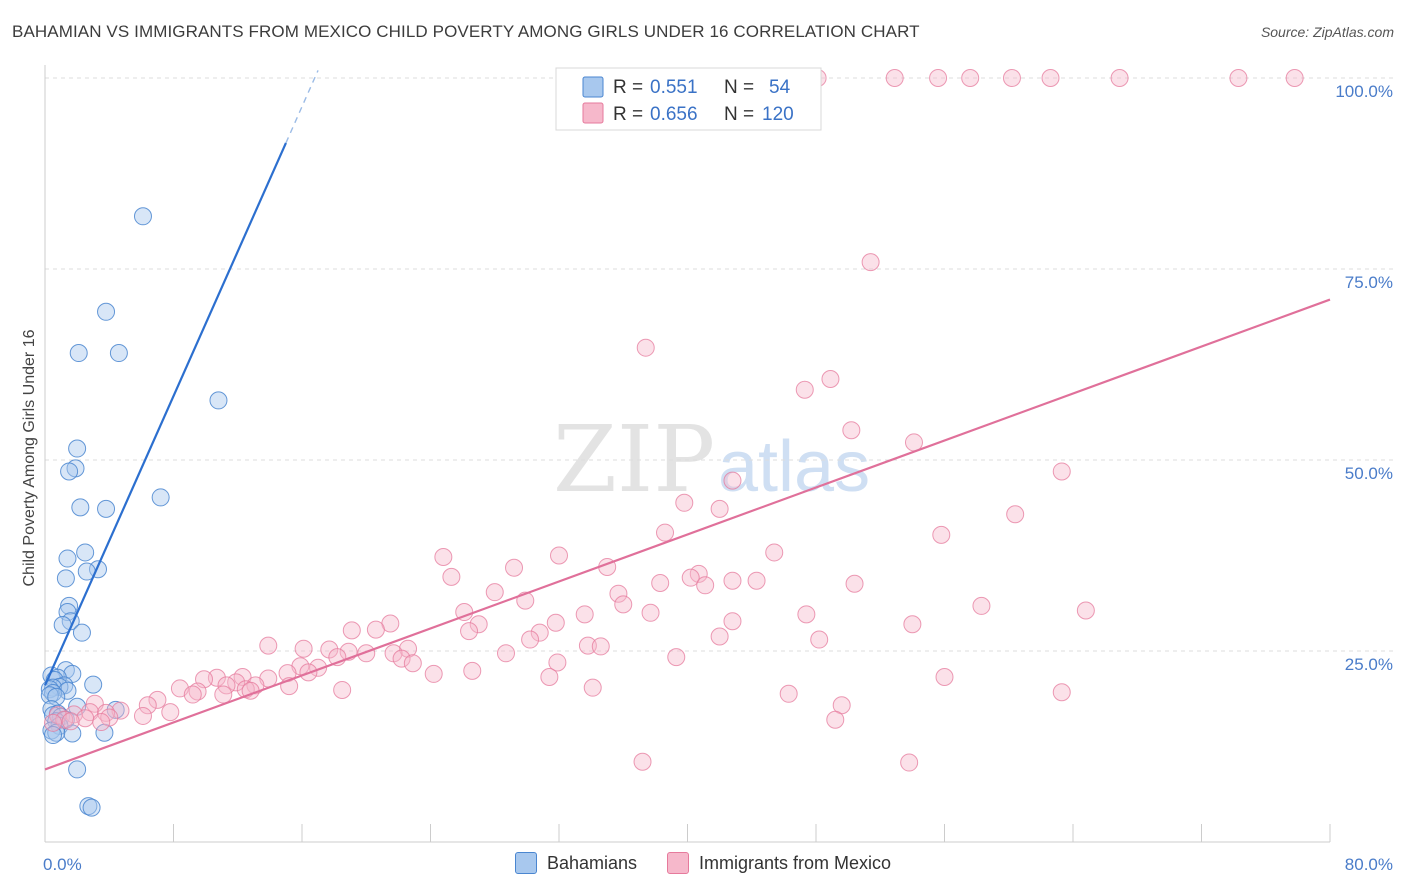  What do you see at coordinates (739, 114) in the screenshot?
I see `pink-n-label: N =` at bounding box center [739, 114].